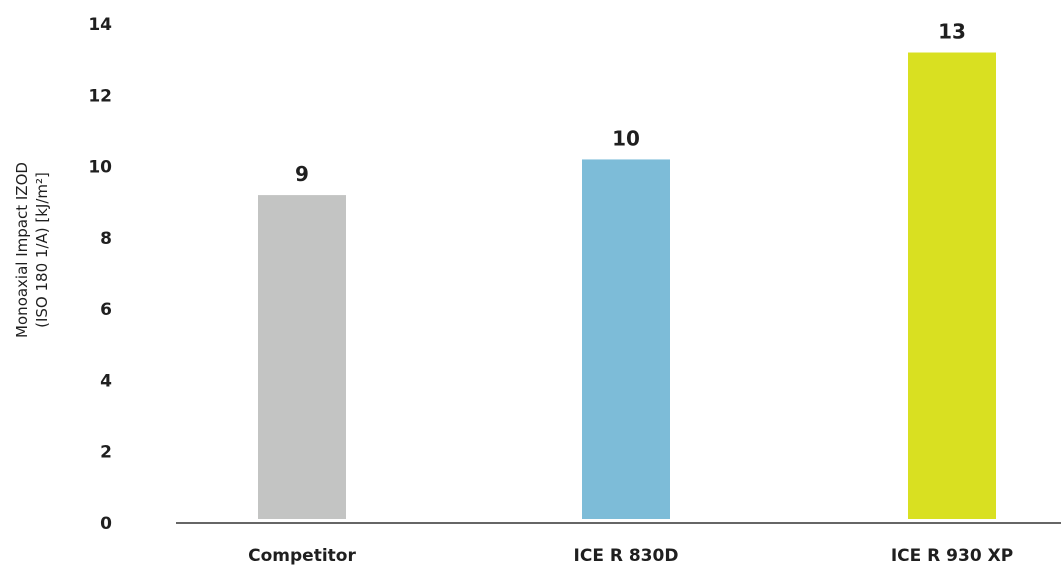 The height and width of the screenshot is (575, 1061). Describe the element at coordinates (952, 32) in the screenshot. I see `data-label-3: 13` at that location.